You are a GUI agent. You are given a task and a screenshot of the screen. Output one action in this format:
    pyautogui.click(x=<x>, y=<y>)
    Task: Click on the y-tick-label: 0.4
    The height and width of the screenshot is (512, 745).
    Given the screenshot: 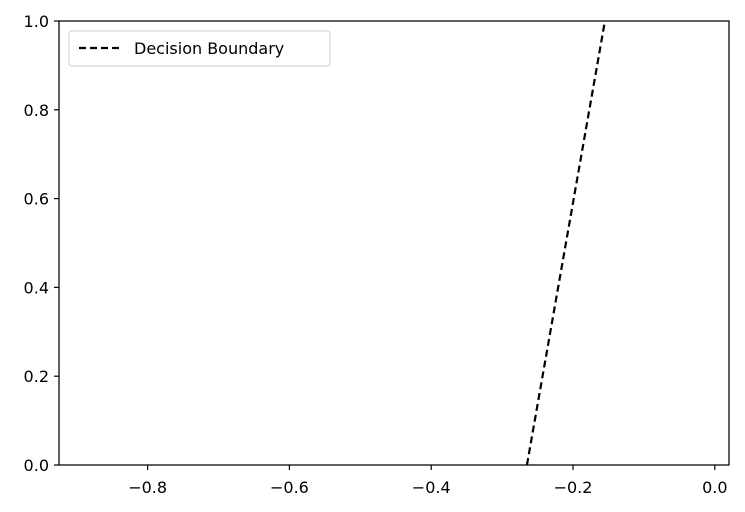 What is the action you would take?
    pyautogui.click(x=36, y=287)
    